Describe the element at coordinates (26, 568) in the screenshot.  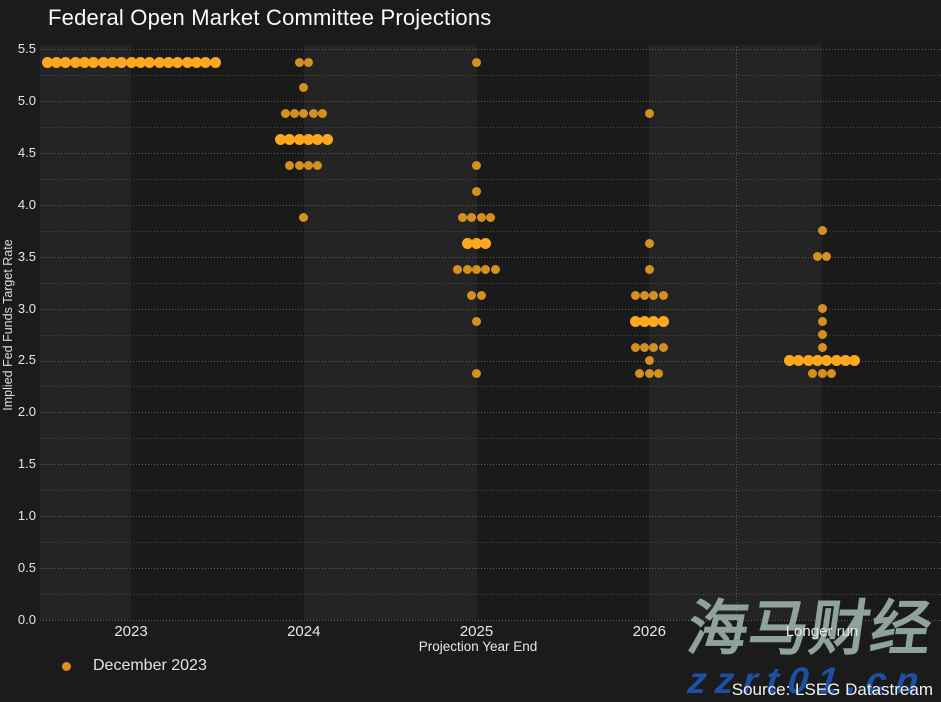
I see `y-tick-label: 0.5` at that location.